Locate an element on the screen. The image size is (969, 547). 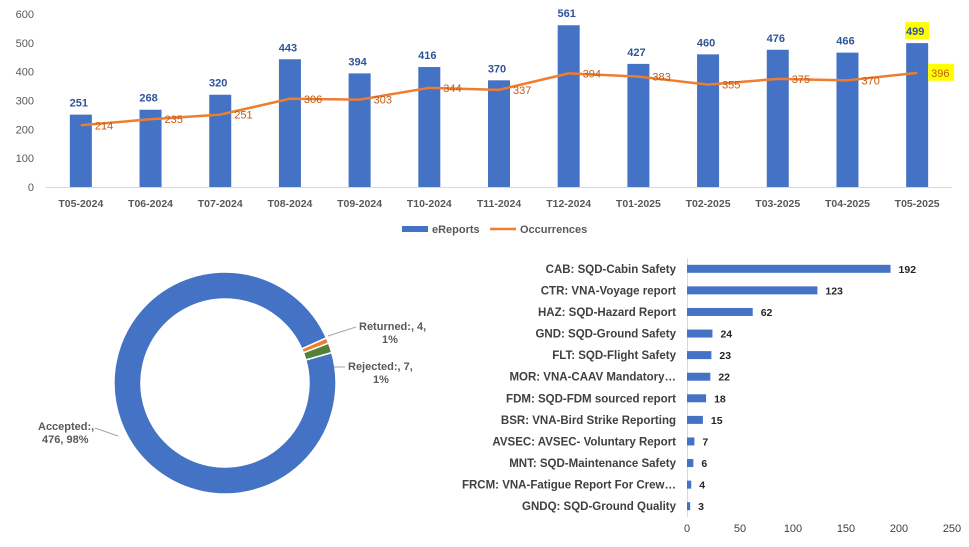
x-tick-label: T03-2025 is located at coordinates (777, 204).